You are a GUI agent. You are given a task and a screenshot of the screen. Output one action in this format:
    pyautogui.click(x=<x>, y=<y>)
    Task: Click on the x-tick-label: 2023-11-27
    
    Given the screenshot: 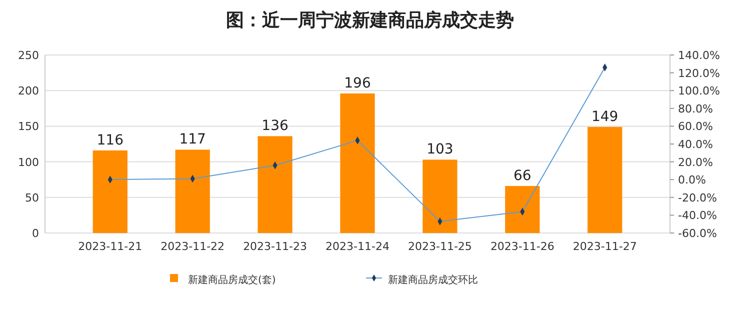 What is the action you would take?
    pyautogui.click(x=604, y=246)
    